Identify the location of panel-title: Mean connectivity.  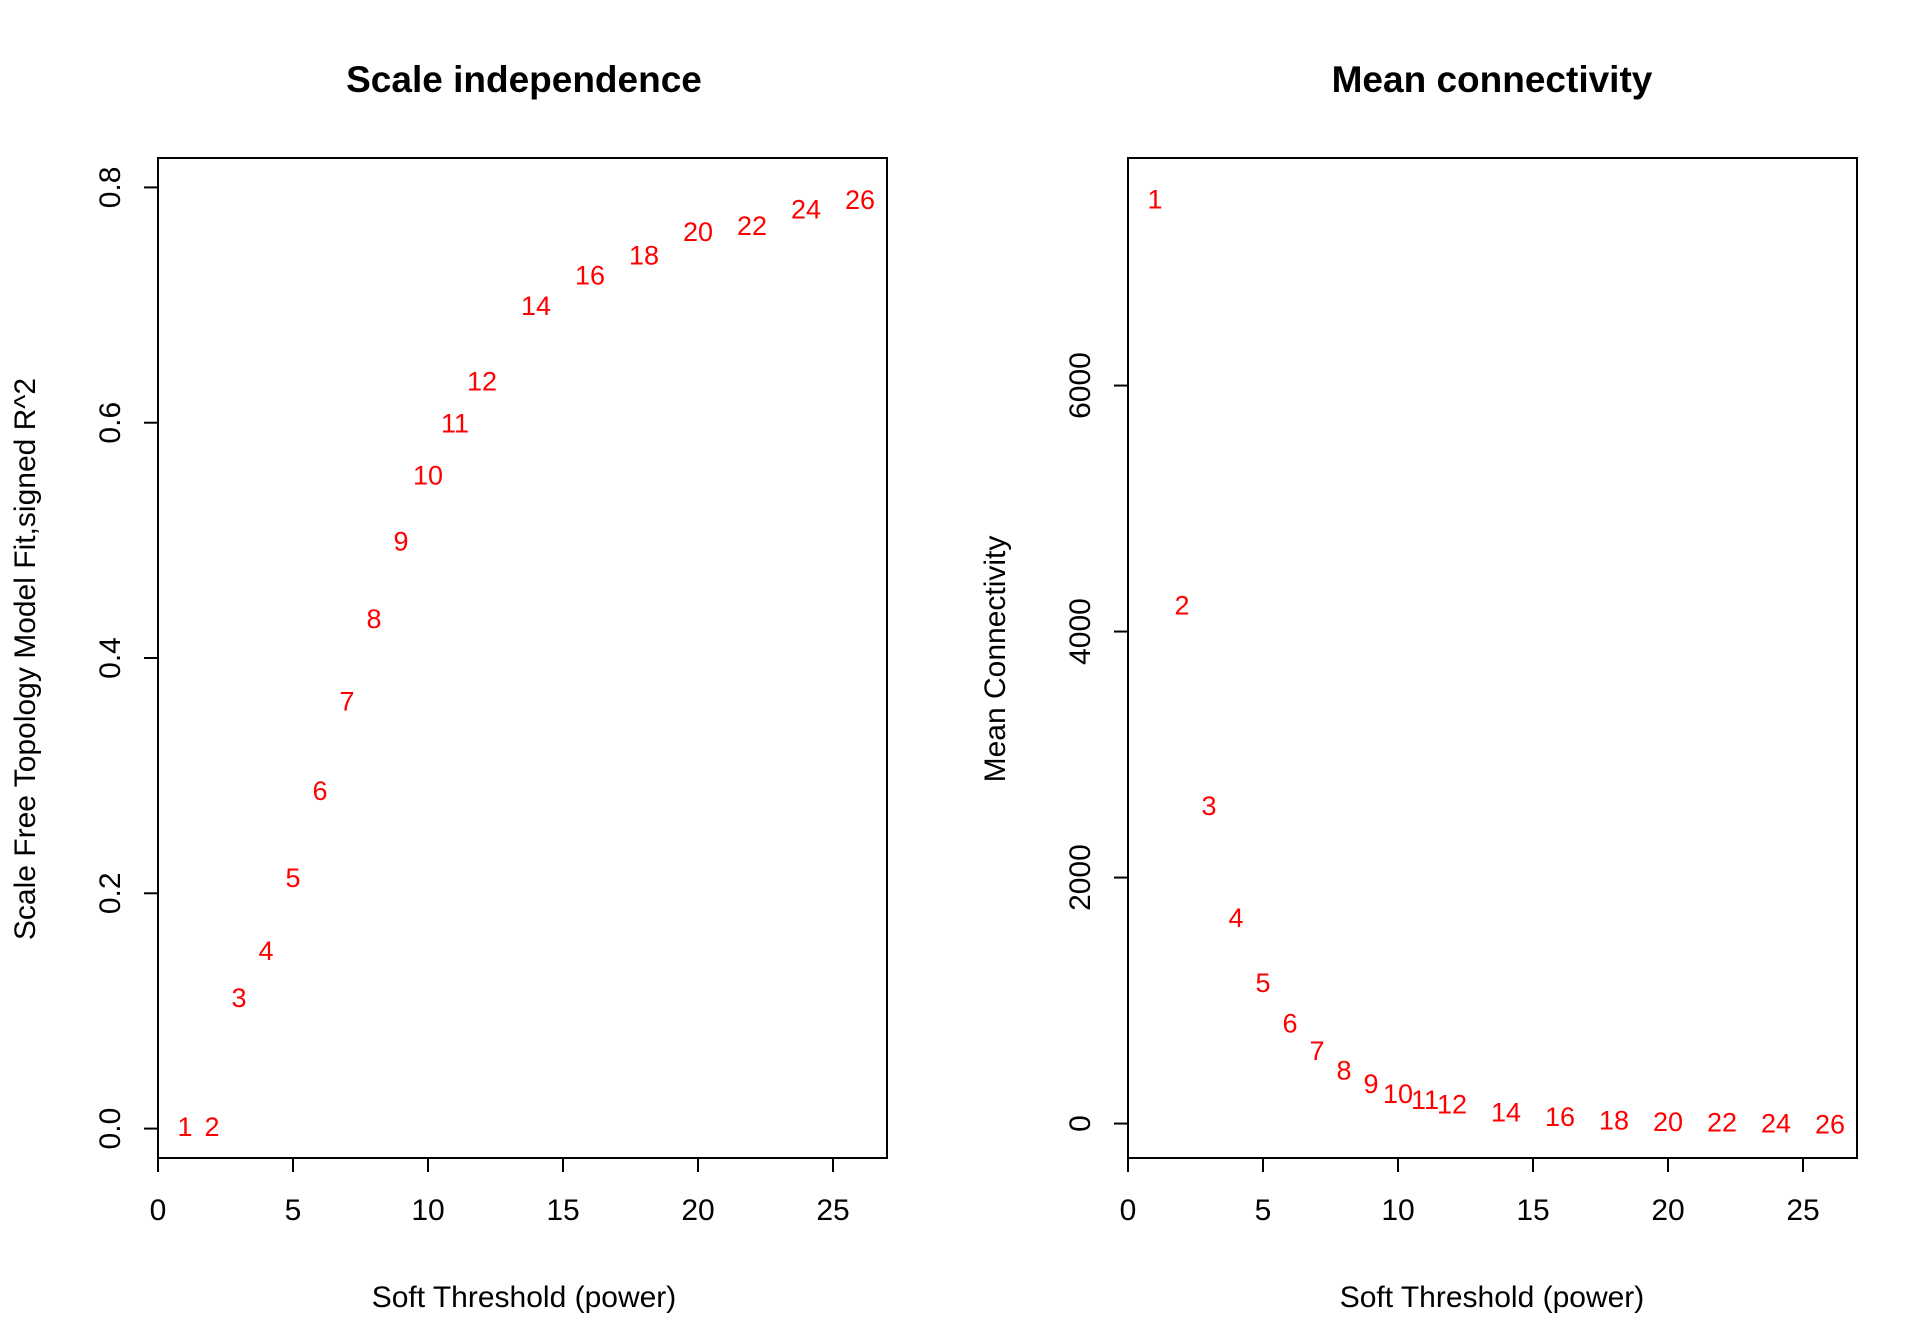
(1492, 79).